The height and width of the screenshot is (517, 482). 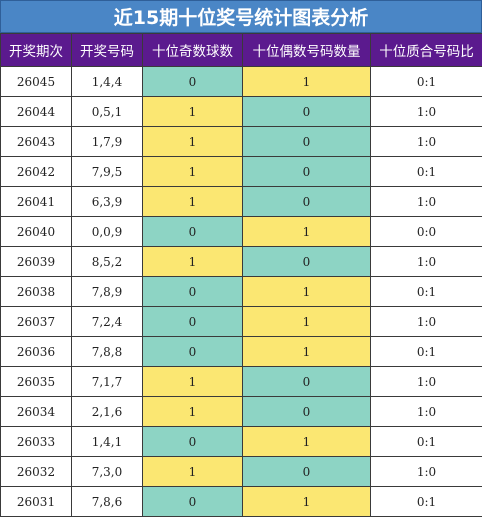 I want to click on header-even-count: 十位偶数号码数量, so click(x=307, y=50).